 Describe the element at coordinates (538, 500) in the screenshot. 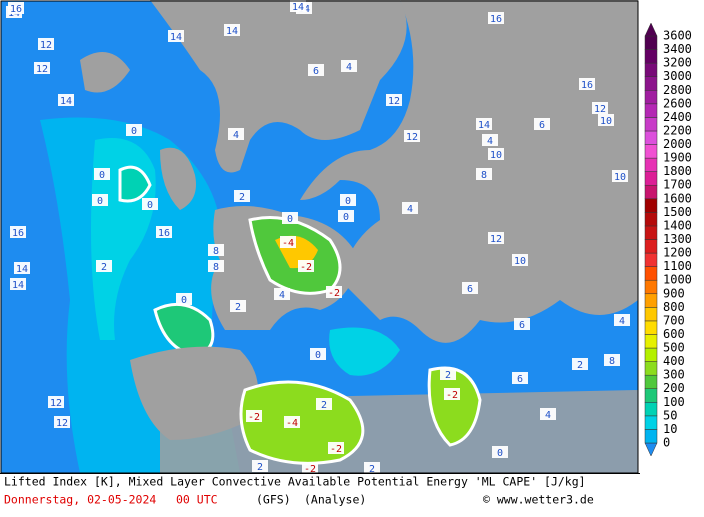

I see `credit: © www.wetter3.de` at that location.